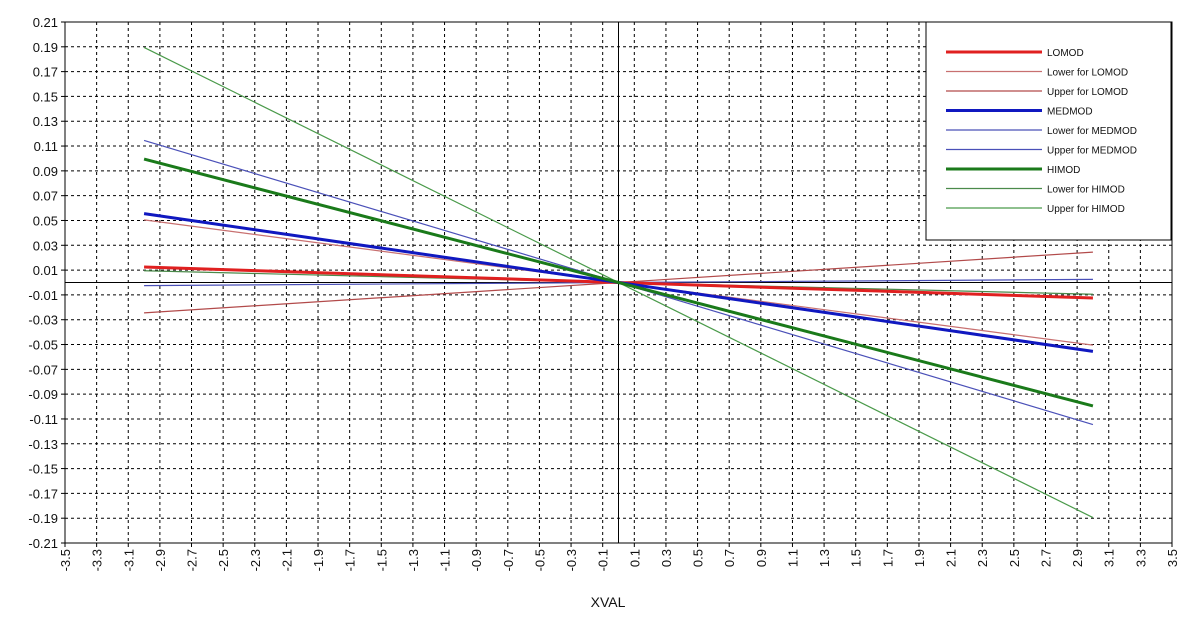  Describe the element at coordinates (508, 560) in the screenshot. I see `x-tick-label: -0.7` at that location.